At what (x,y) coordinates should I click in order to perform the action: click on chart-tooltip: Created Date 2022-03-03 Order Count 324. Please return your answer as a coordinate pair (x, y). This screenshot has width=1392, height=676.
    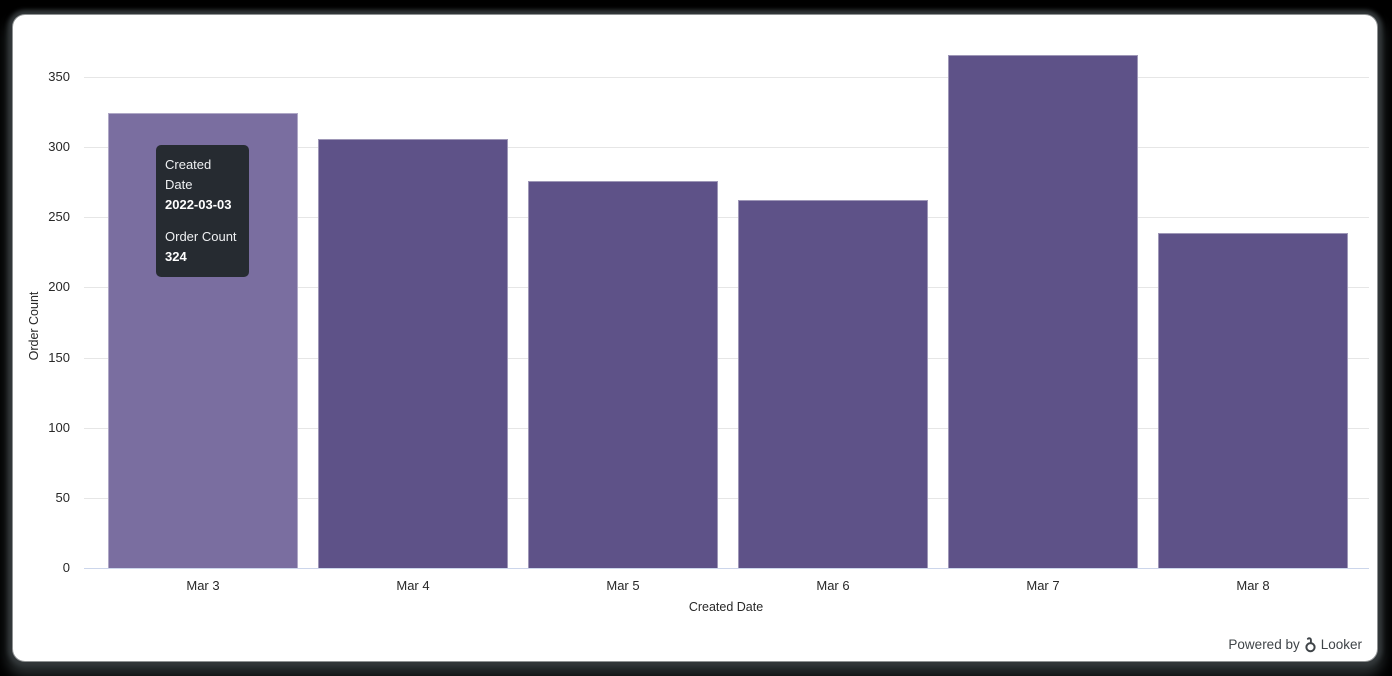
    Looking at the image, I should click on (202, 211).